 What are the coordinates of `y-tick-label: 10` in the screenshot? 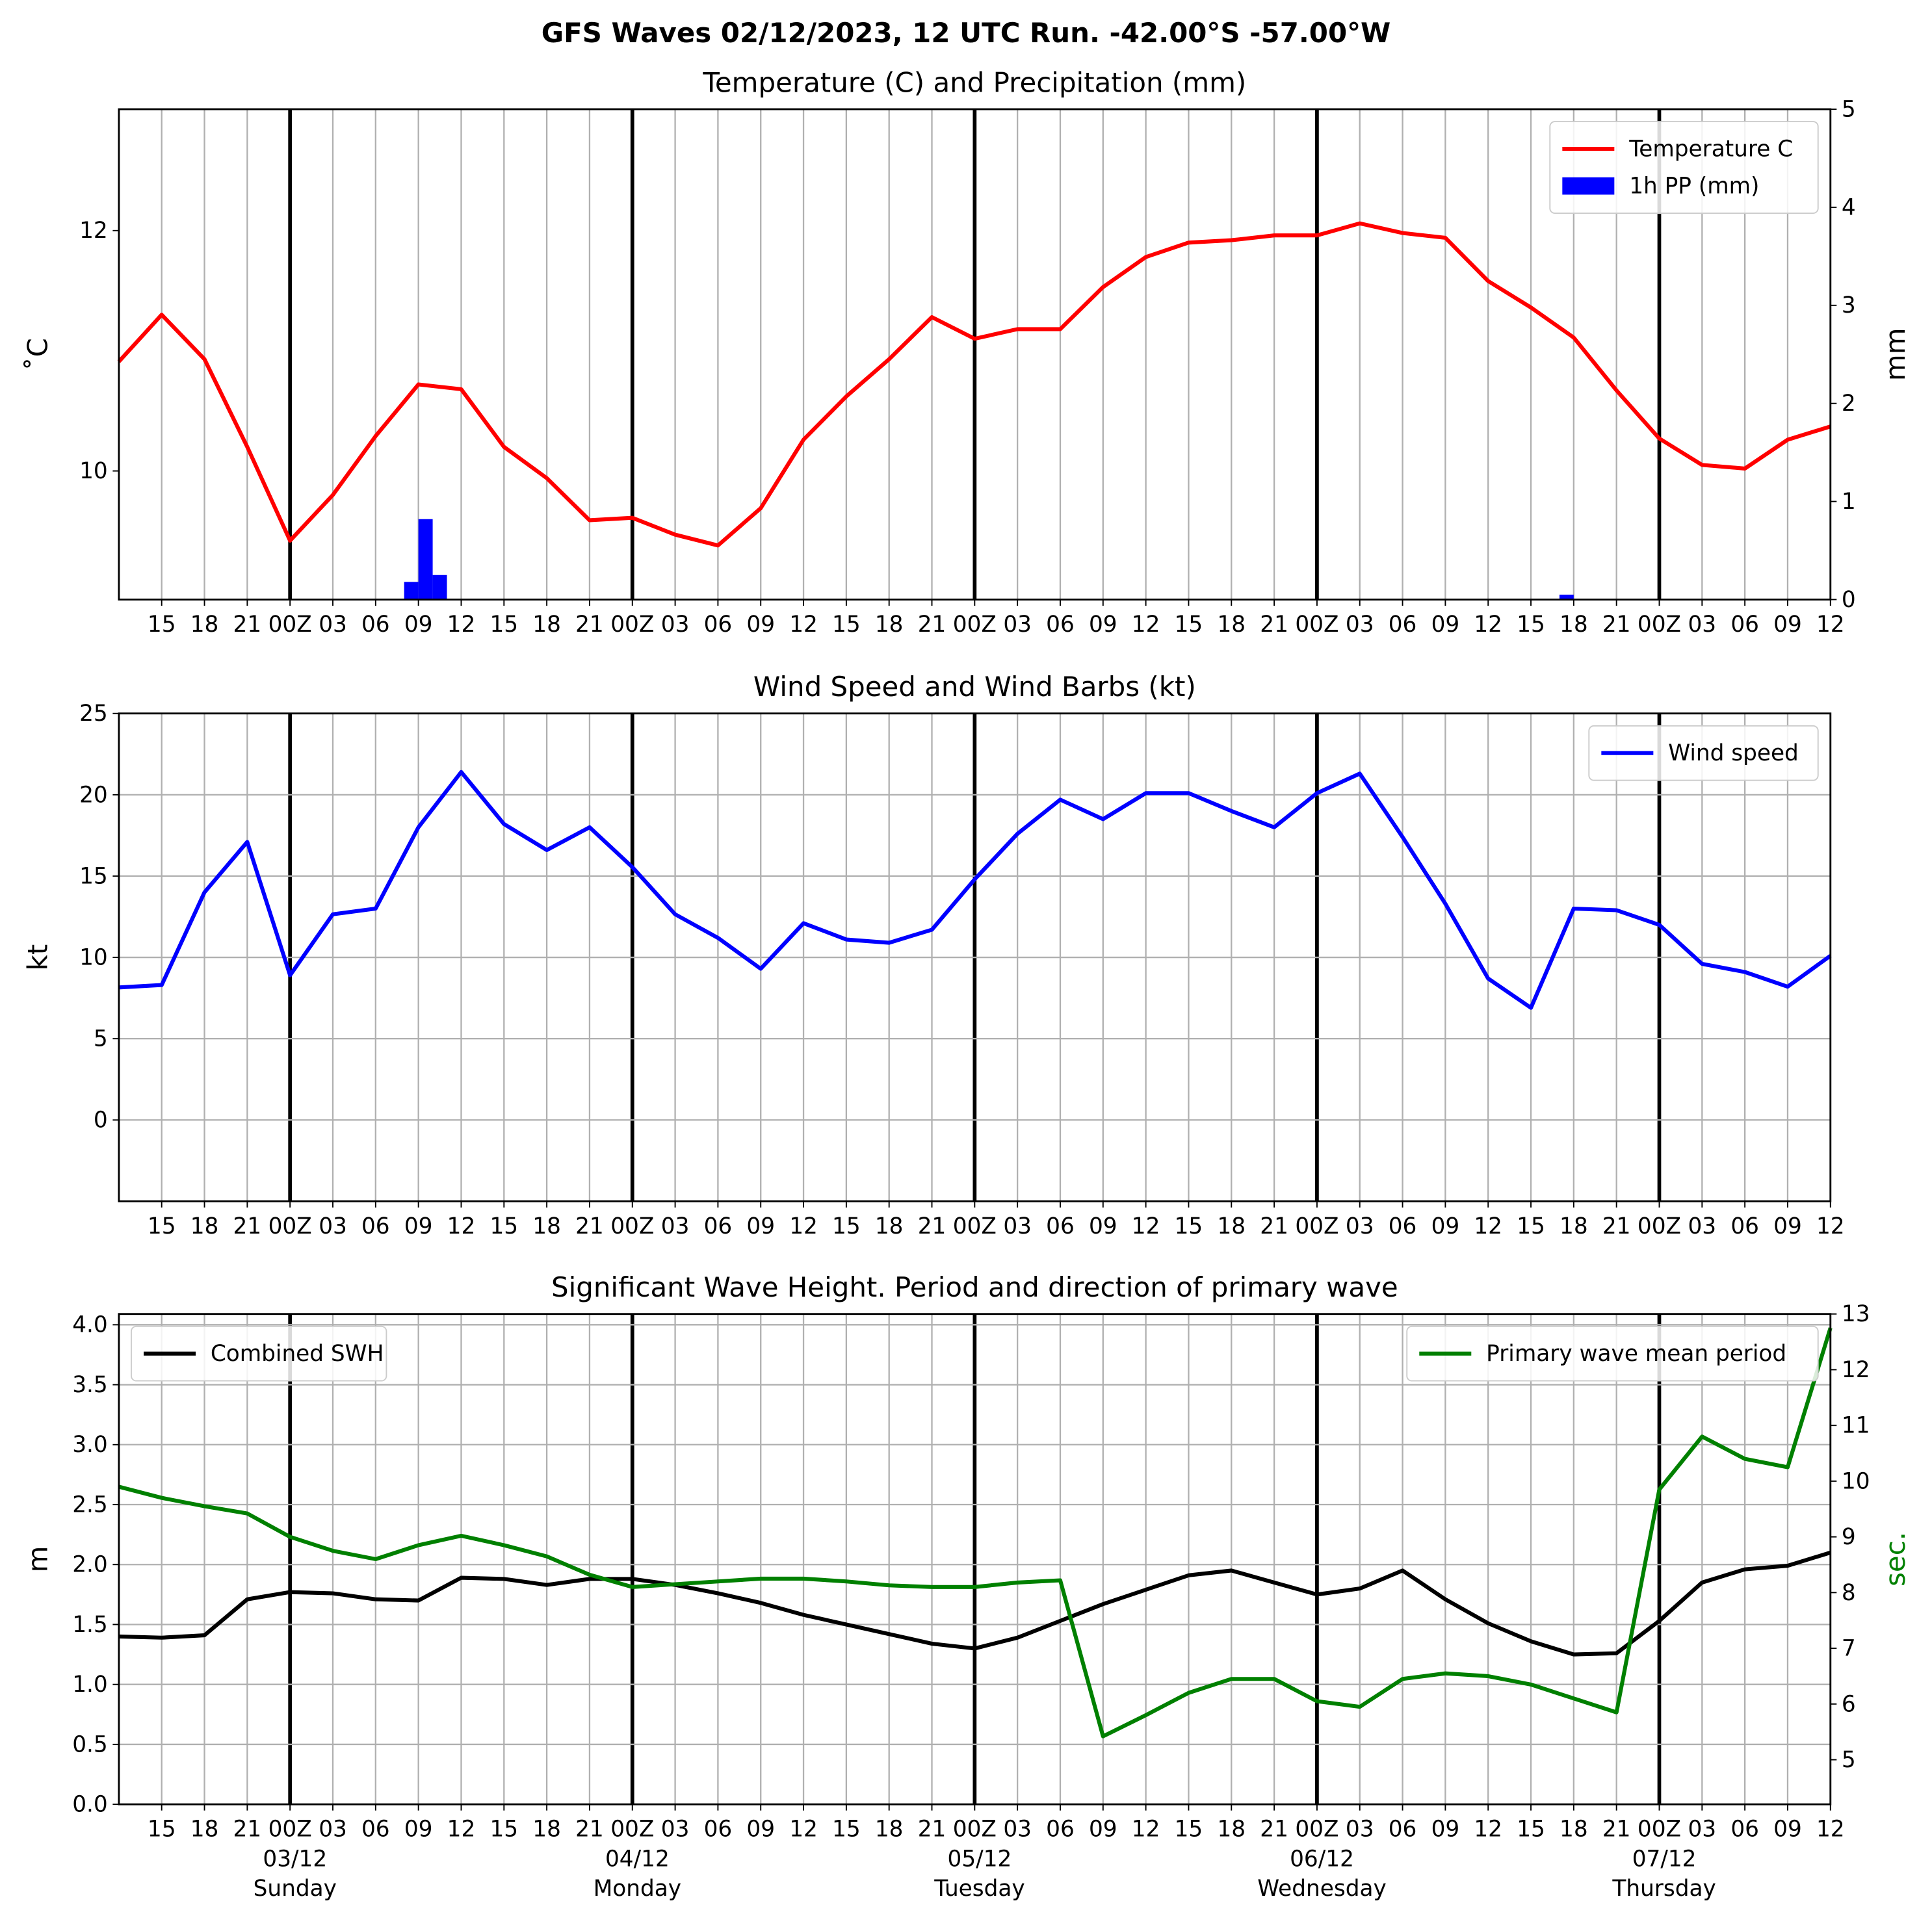 It's located at (93, 957).